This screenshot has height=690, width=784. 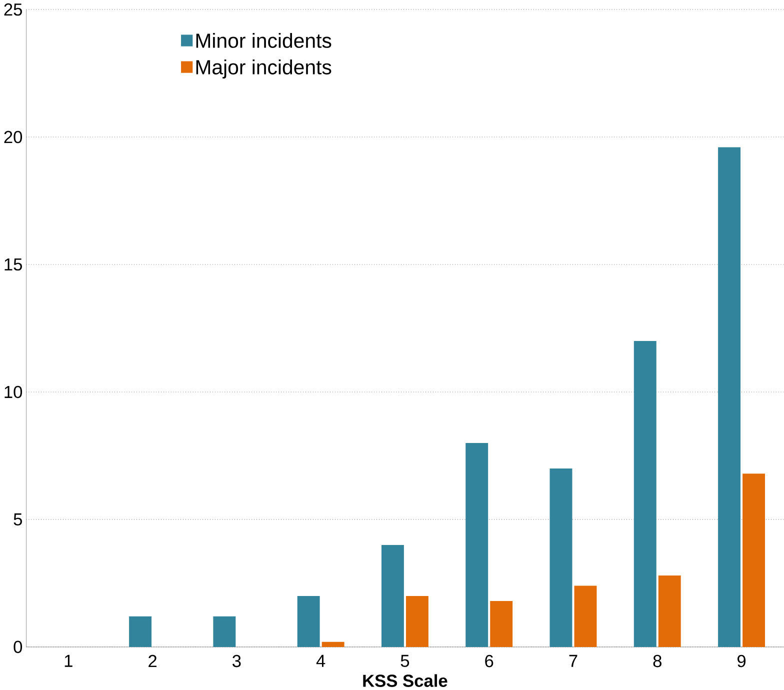 What do you see at coordinates (405, 660) in the screenshot?
I see `x-tick-label: 5` at bounding box center [405, 660].